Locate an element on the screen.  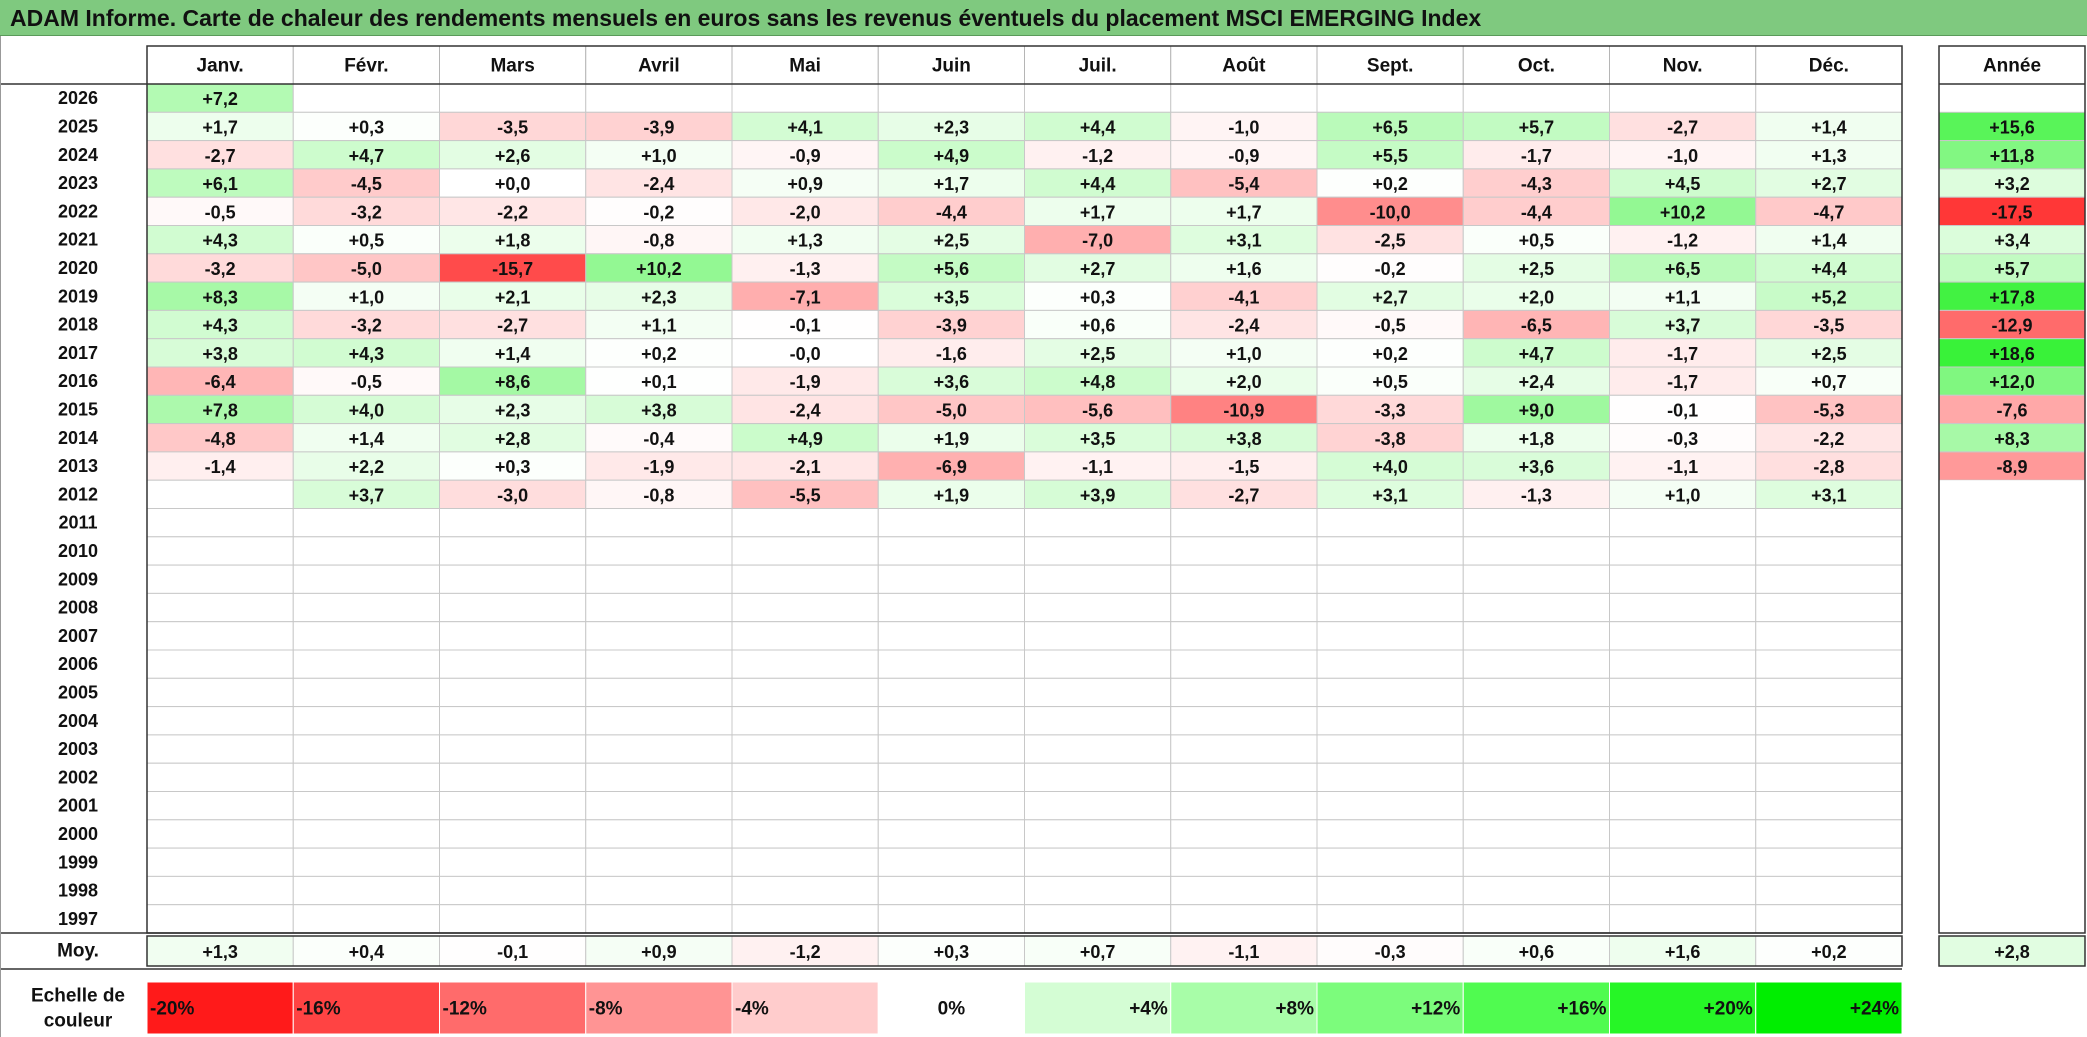
year-label: 2019 is located at coordinates (78, 296).